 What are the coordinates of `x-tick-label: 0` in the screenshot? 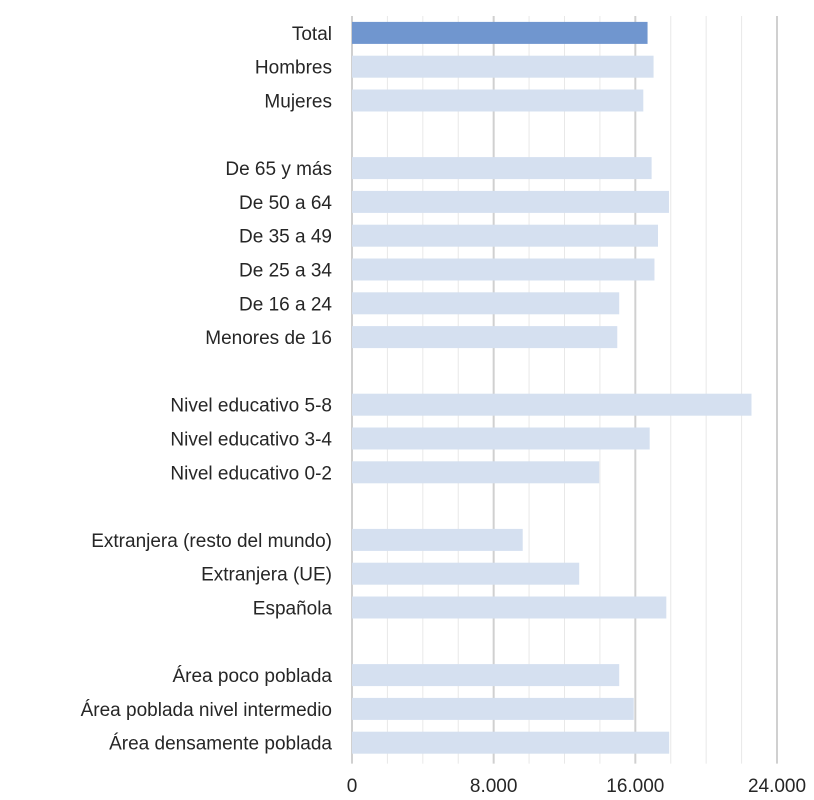 It's located at (352, 786).